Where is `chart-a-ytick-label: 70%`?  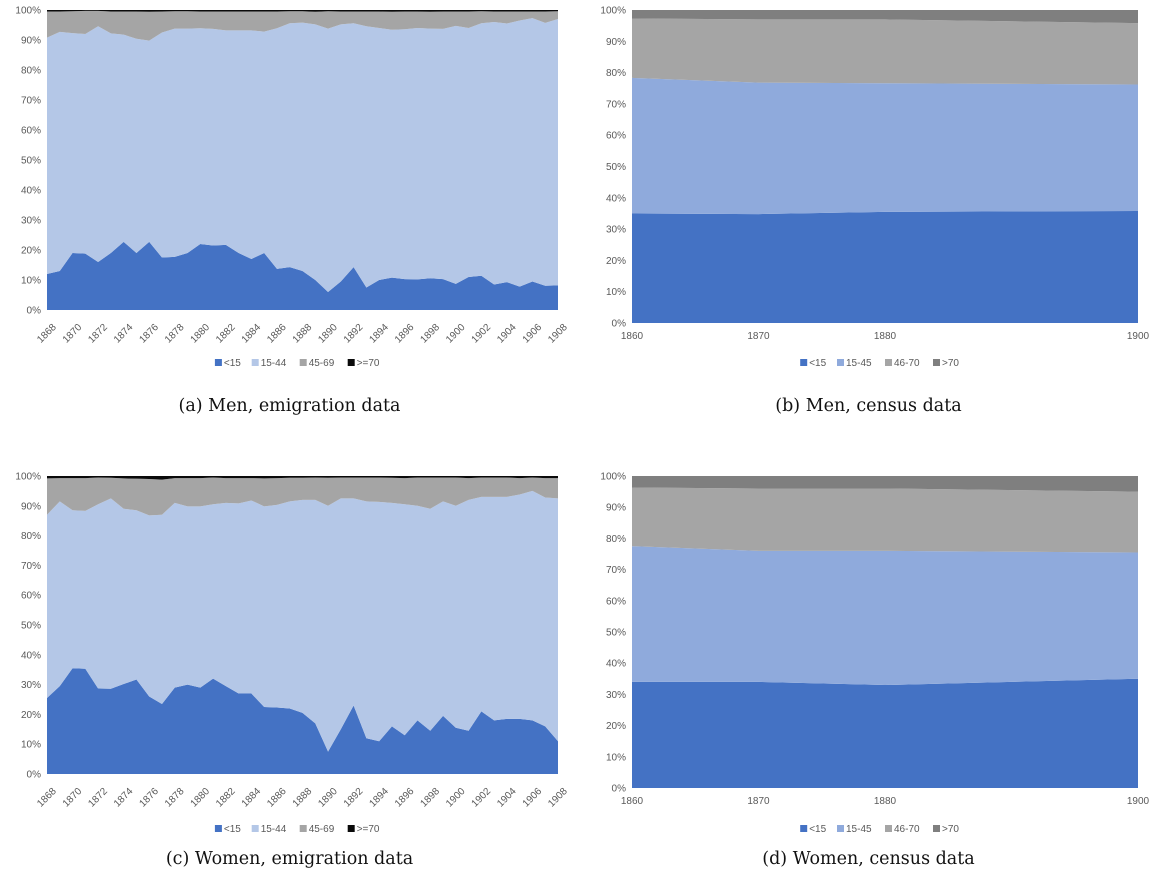
chart-a-ytick-label: 70% is located at coordinates (31, 101).